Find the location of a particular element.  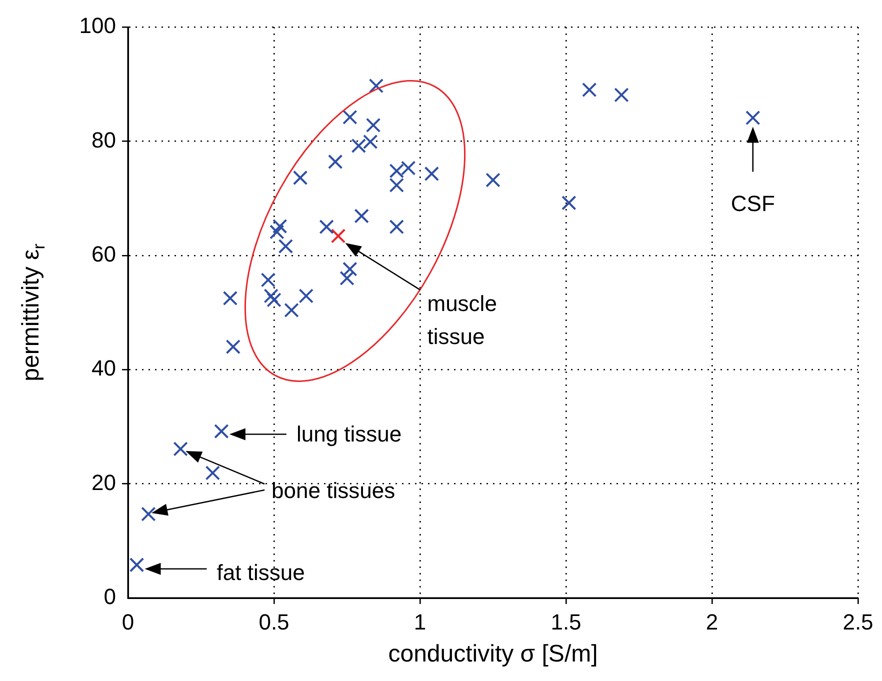

y-axis-title: permittivity εr is located at coordinates (33, 312).